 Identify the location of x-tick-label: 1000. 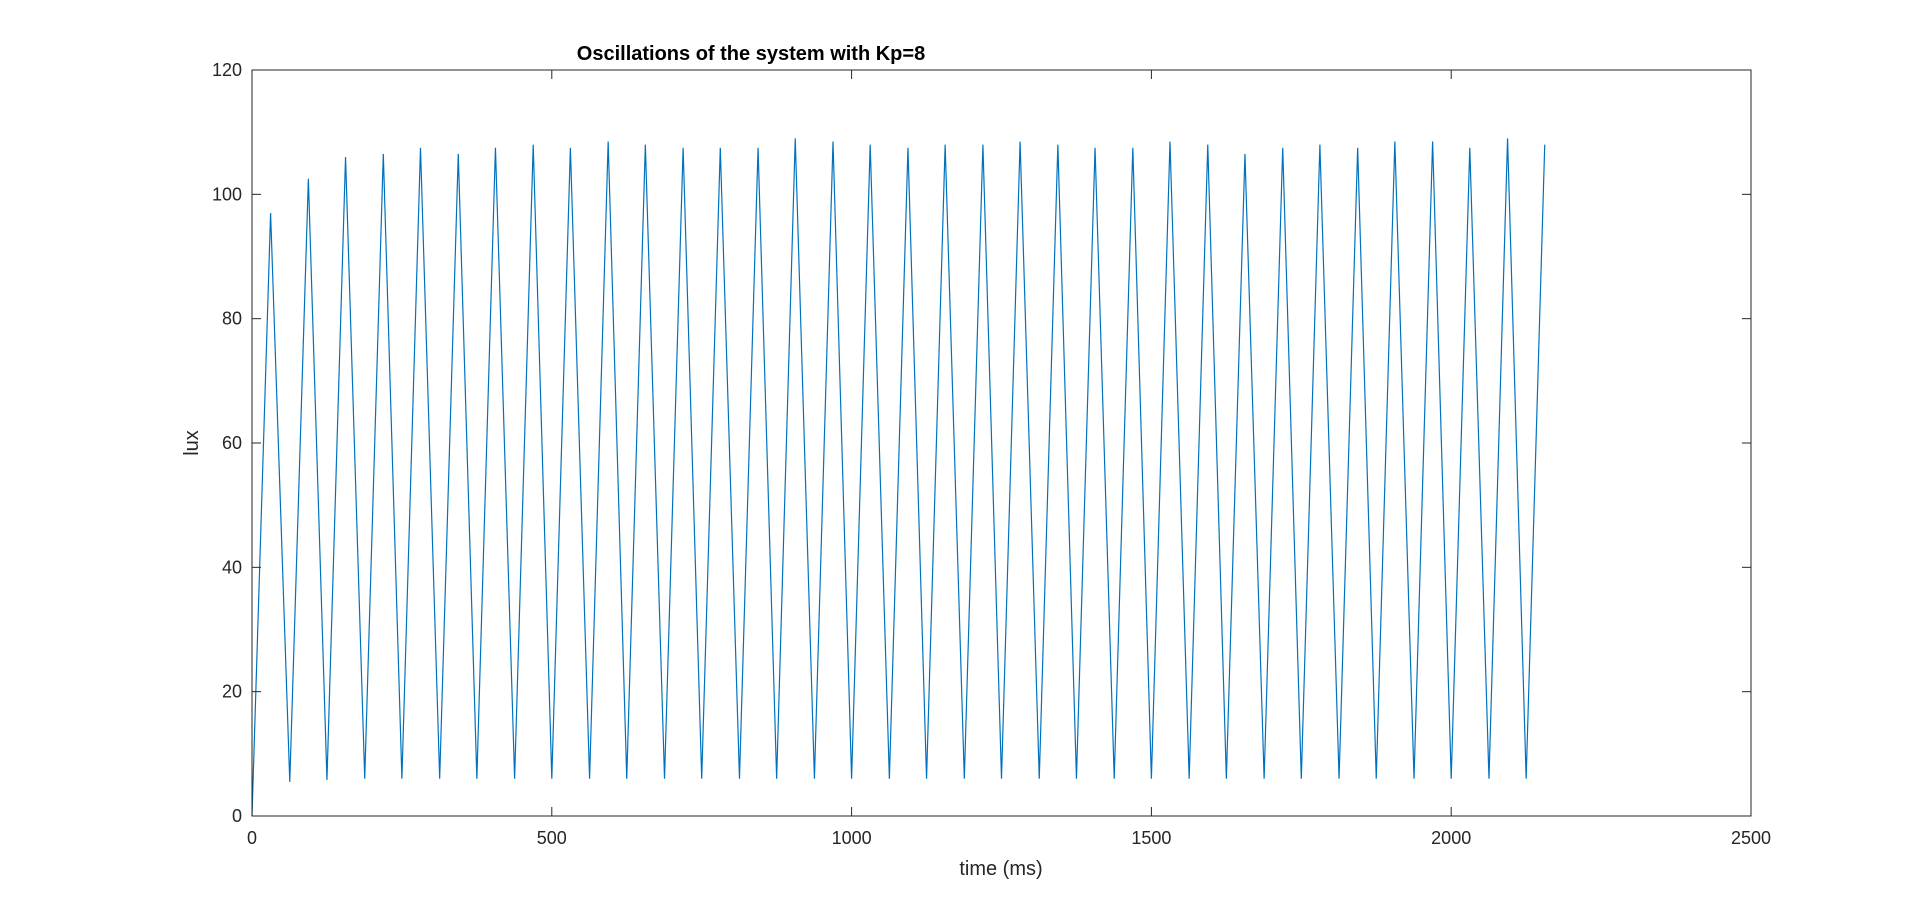
(852, 838).